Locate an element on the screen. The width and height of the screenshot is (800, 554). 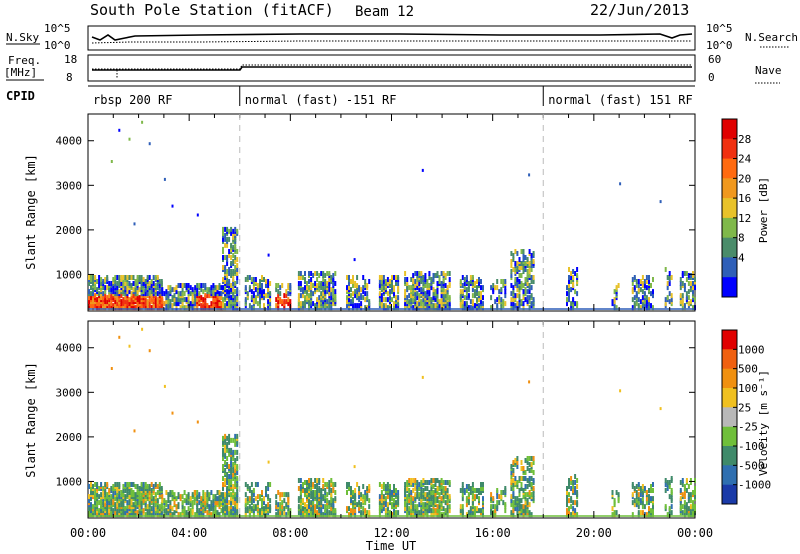
x-tick-label: 04:00 is located at coordinates (189, 533).